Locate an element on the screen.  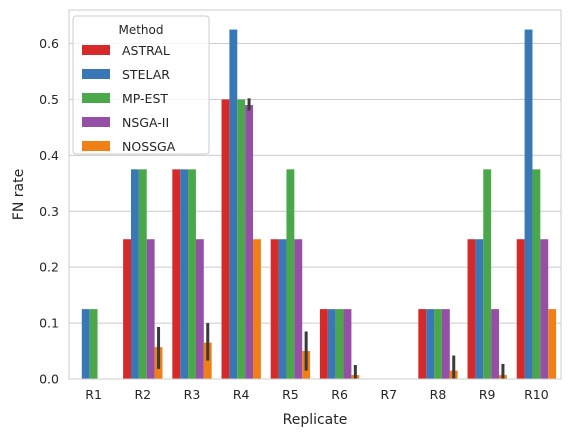
legend-swatch-astral is located at coordinates (96, 50).